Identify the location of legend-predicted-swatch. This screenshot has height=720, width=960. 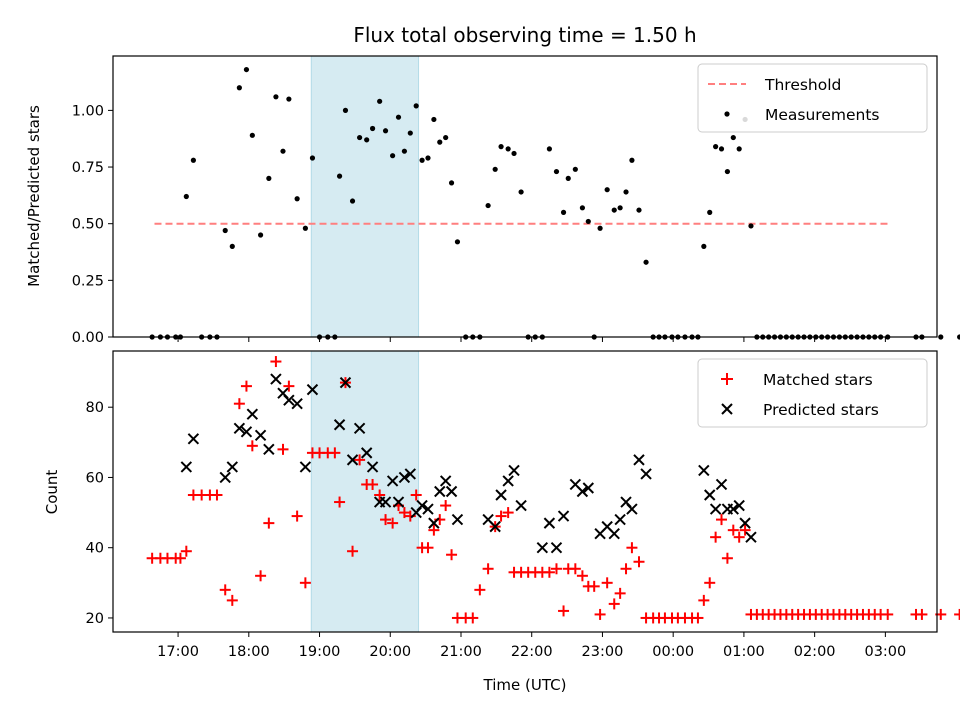
(727, 409).